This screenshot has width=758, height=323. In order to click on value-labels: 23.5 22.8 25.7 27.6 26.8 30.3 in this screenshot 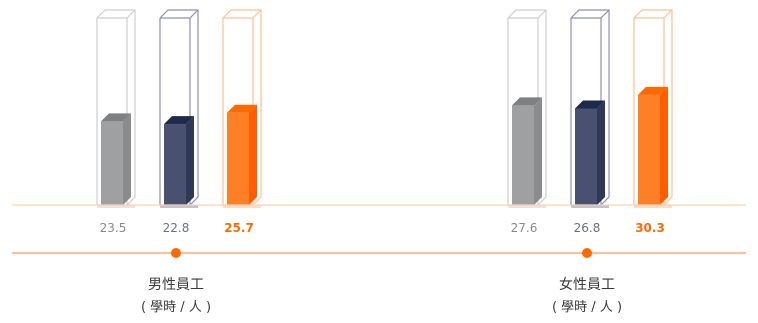, I will do `click(382, 228)`.